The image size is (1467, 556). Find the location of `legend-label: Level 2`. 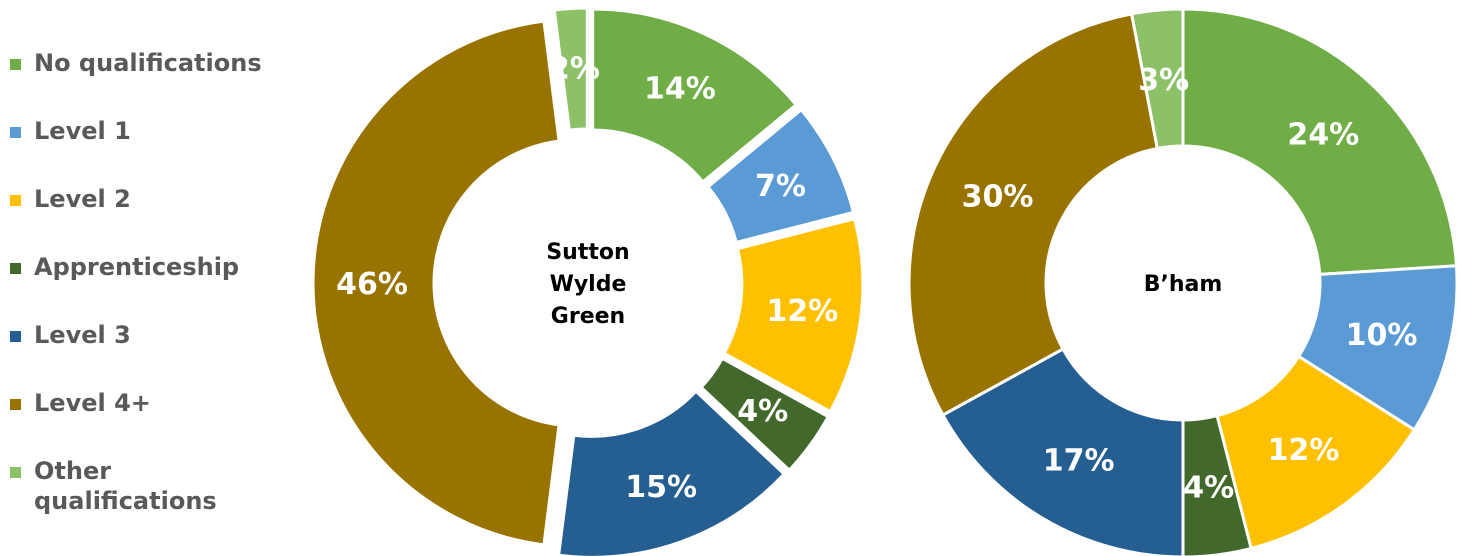

legend-label: Level 2 is located at coordinates (82, 199).